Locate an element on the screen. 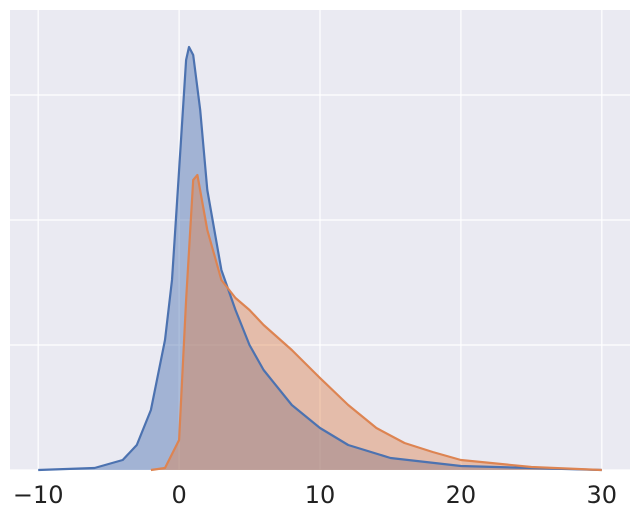 The width and height of the screenshot is (640, 524). x-tick-label: 10 is located at coordinates (320, 495).